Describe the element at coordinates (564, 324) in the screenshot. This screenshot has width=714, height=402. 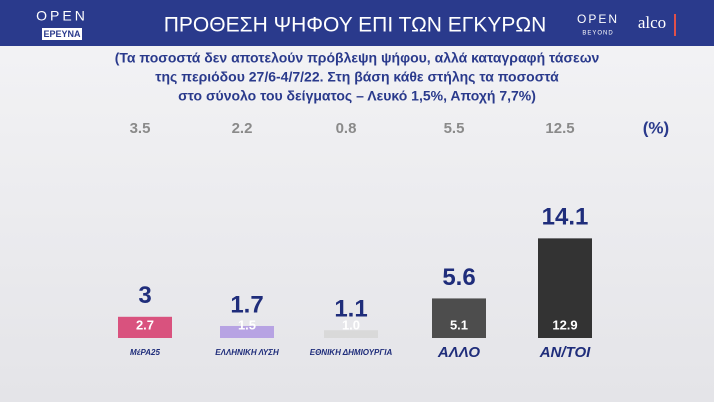
I see `base-value-label: 12.9` at that location.